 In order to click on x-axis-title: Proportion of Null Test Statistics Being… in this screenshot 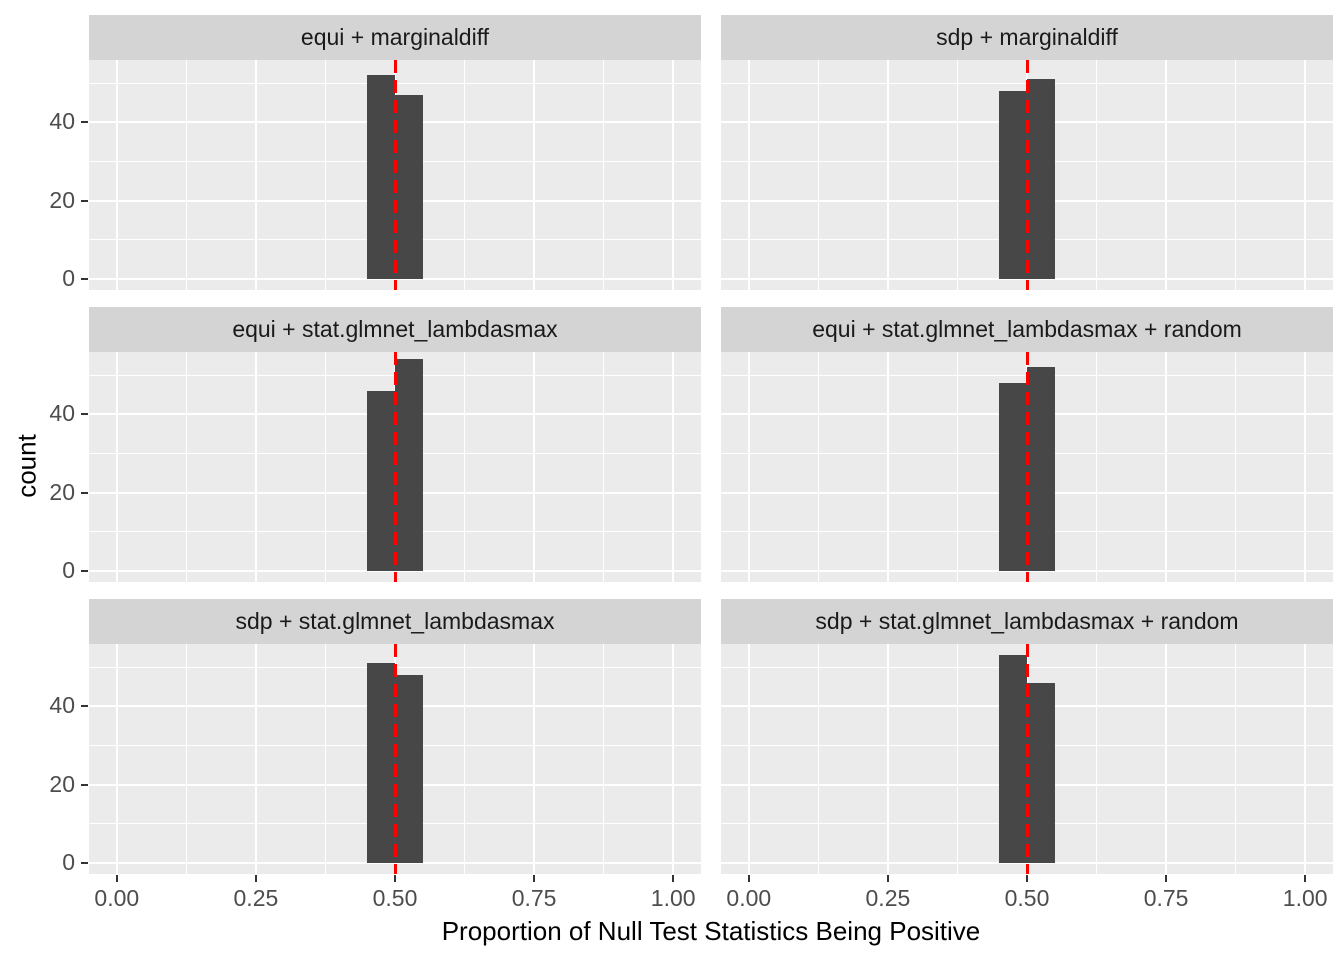, I will do `click(711, 931)`.